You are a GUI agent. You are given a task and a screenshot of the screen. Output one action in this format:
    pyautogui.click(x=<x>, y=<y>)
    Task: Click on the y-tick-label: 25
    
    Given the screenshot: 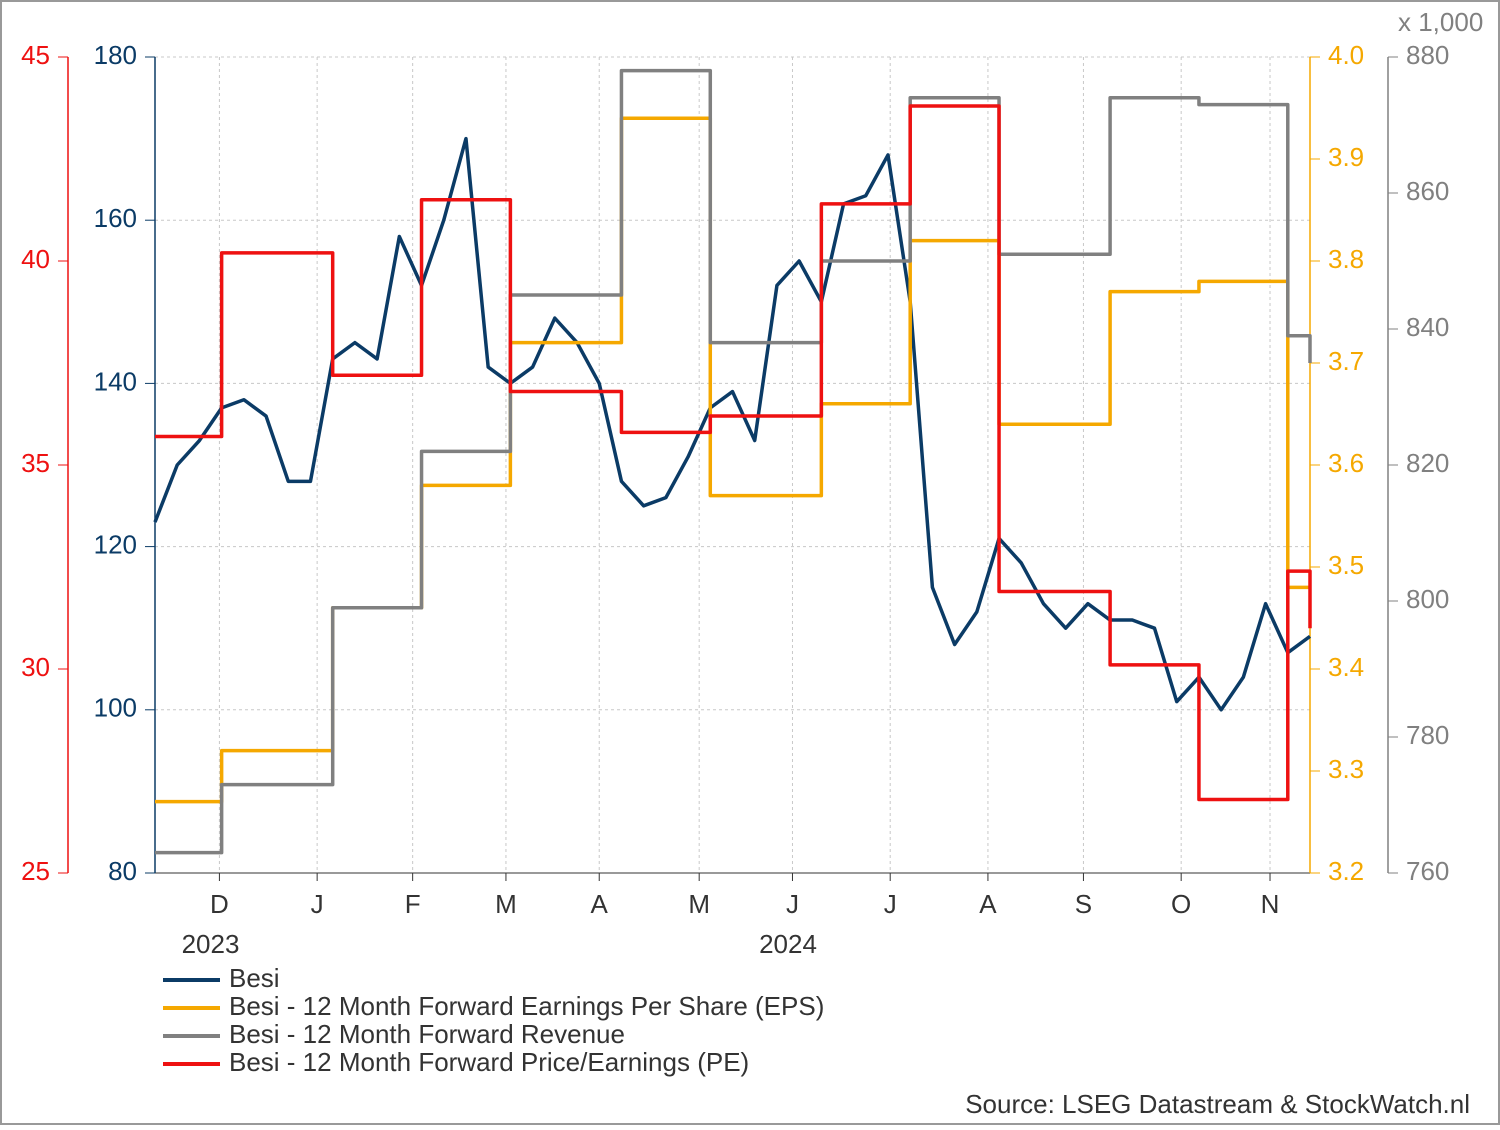 What is the action you would take?
    pyautogui.click(x=35, y=871)
    